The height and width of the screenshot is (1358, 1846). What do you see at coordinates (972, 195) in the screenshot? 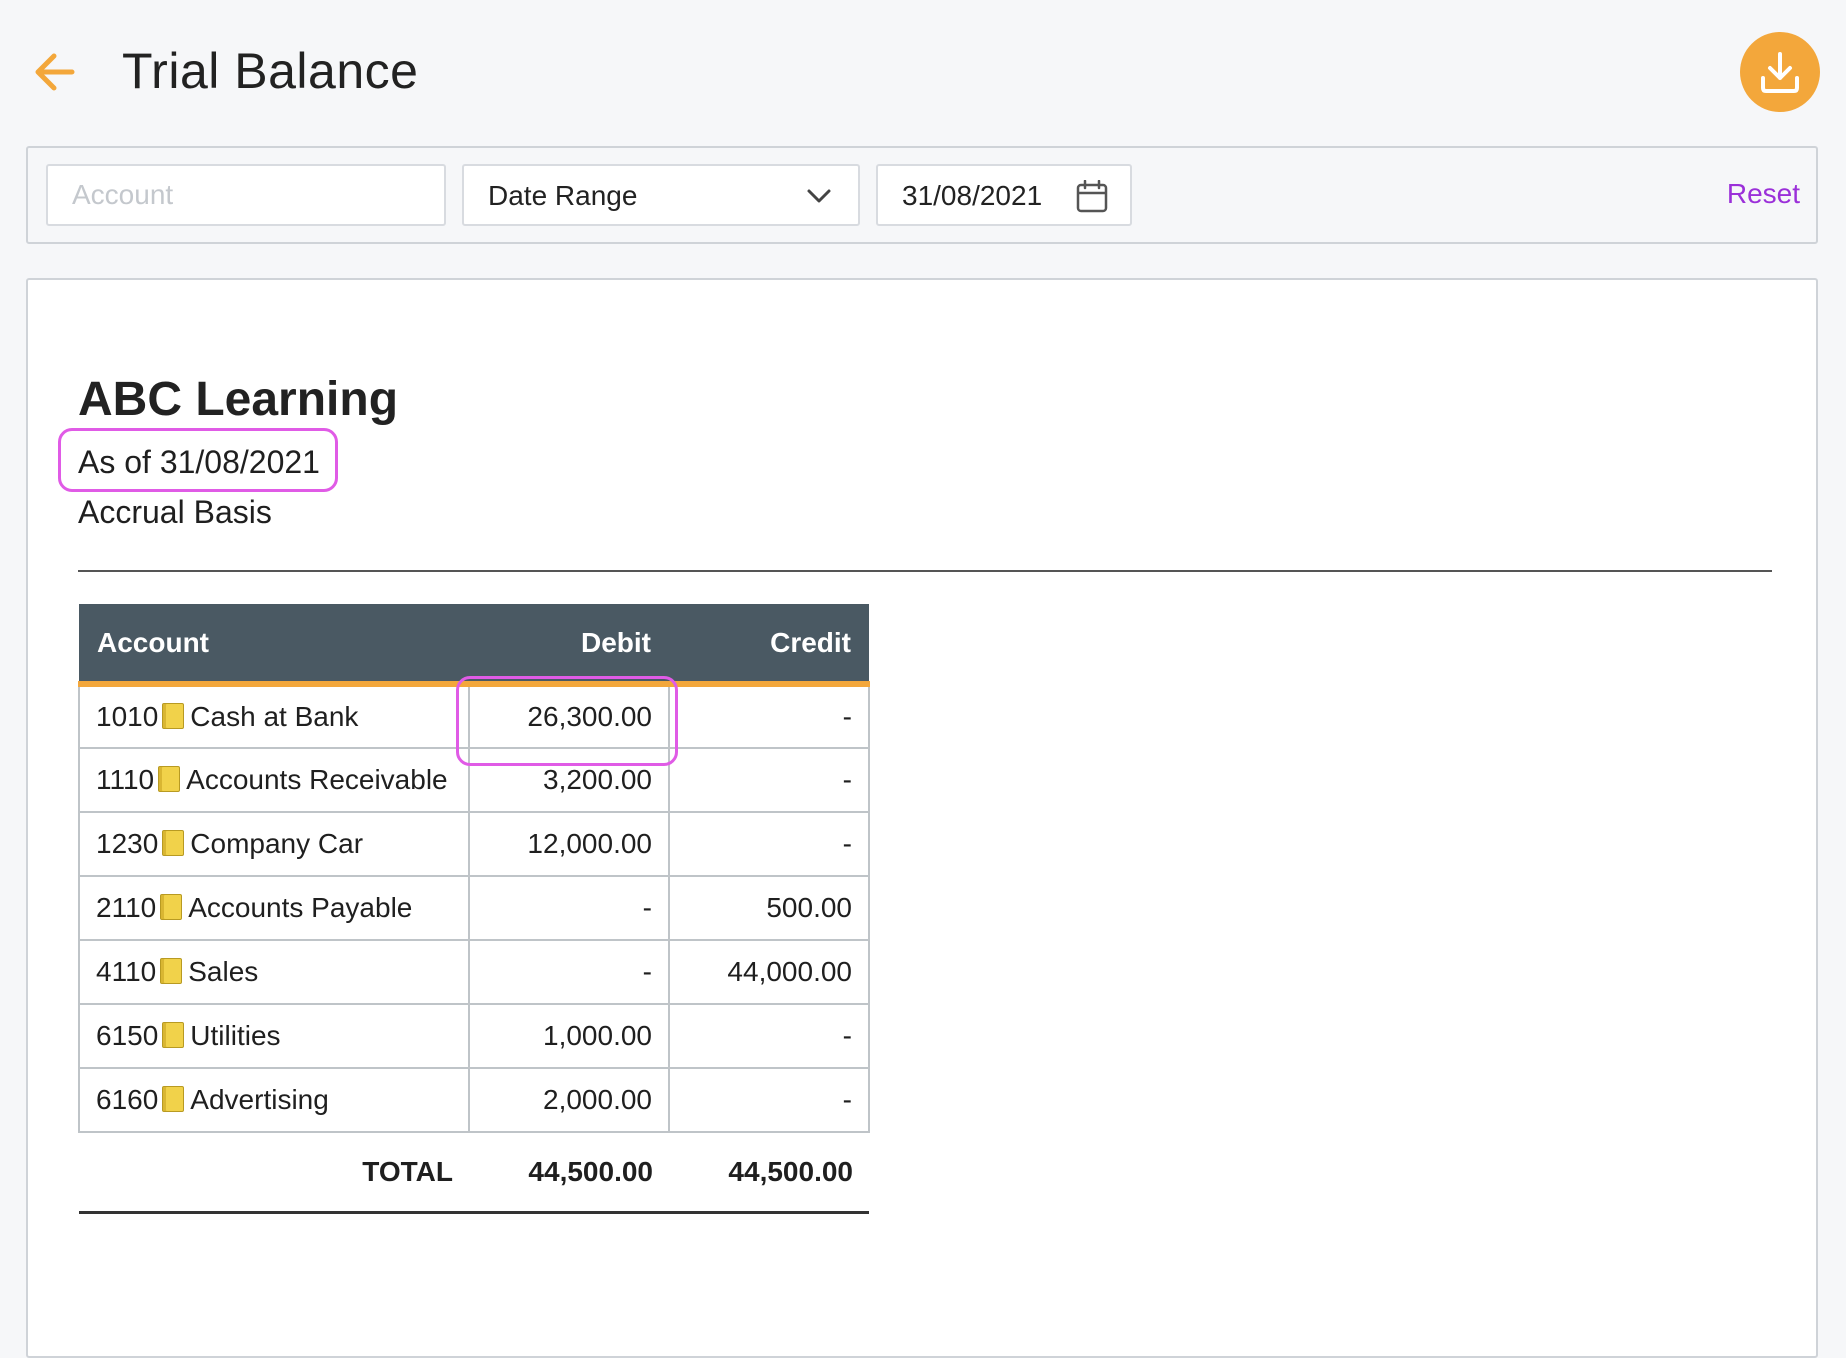
I see `date-value: 31/08/2021` at bounding box center [972, 195].